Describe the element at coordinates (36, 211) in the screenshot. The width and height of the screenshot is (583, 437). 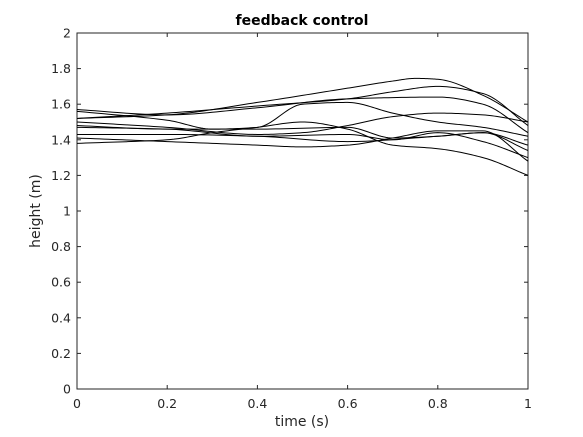
I see `y-axis-label: height (m)` at that location.